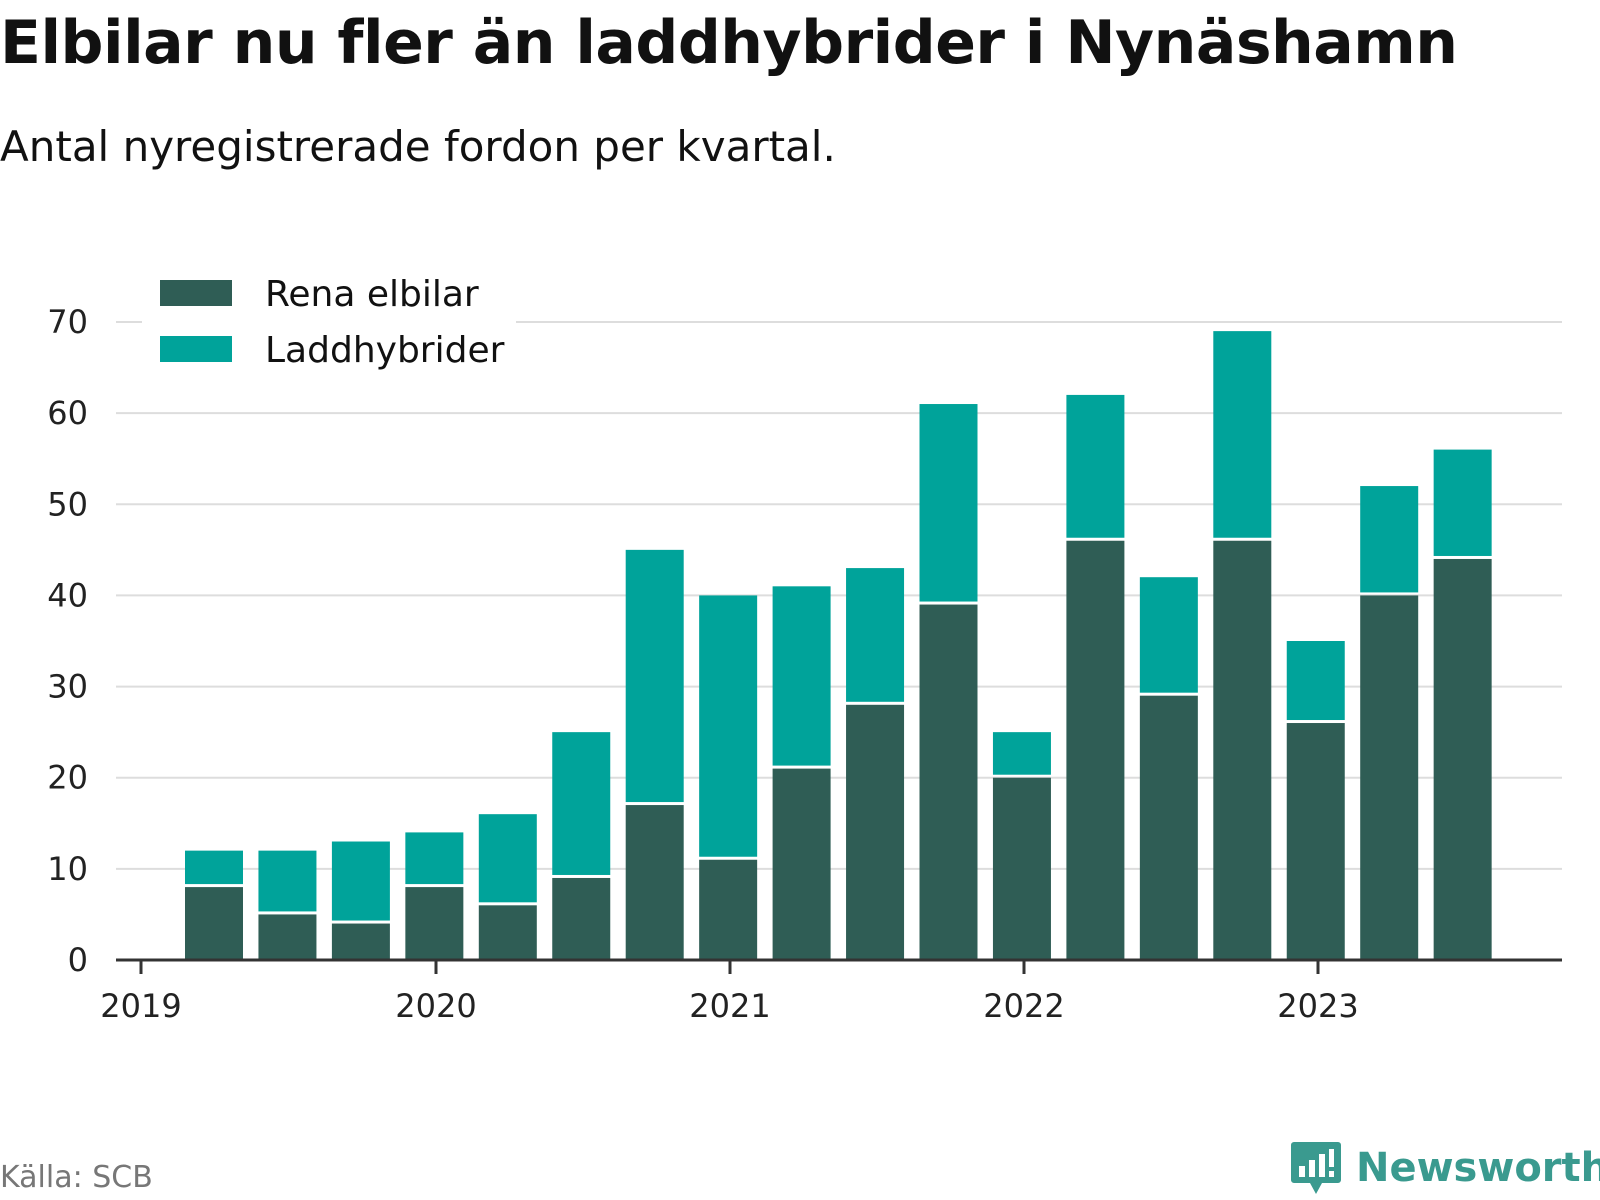  I want to click on x-tick-label: 2019, so click(140, 1006).